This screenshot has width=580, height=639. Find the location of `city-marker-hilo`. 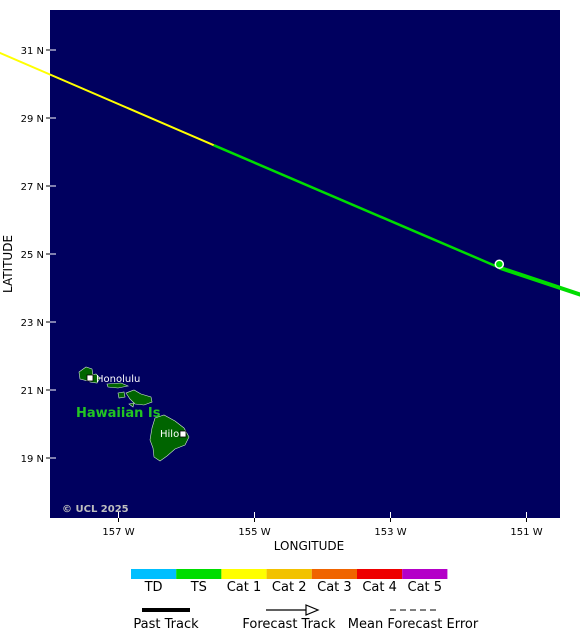

city-marker-hilo is located at coordinates (183, 434).